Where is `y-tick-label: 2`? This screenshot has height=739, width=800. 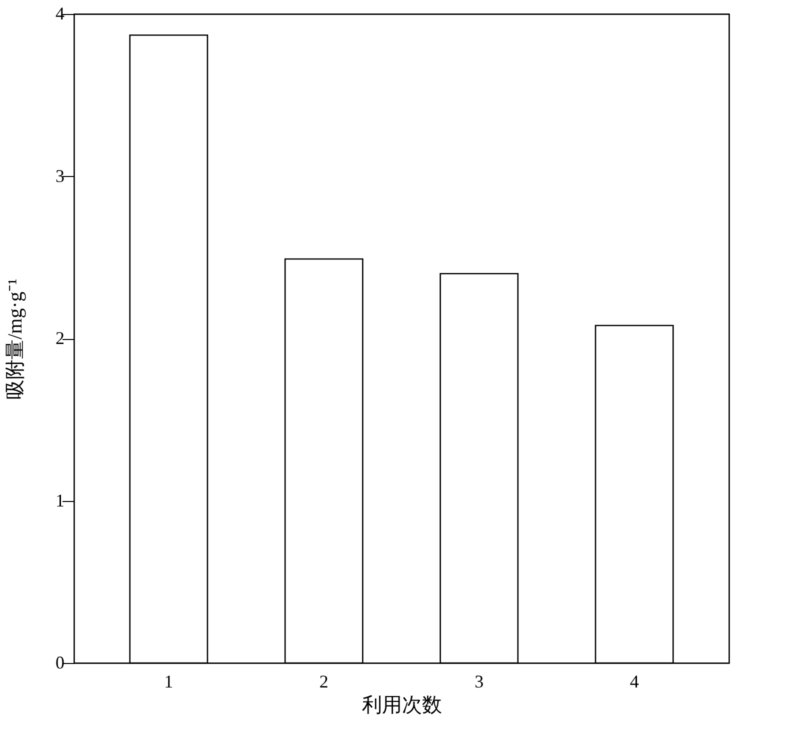 y-tick-label: 2 is located at coordinates (60, 338).